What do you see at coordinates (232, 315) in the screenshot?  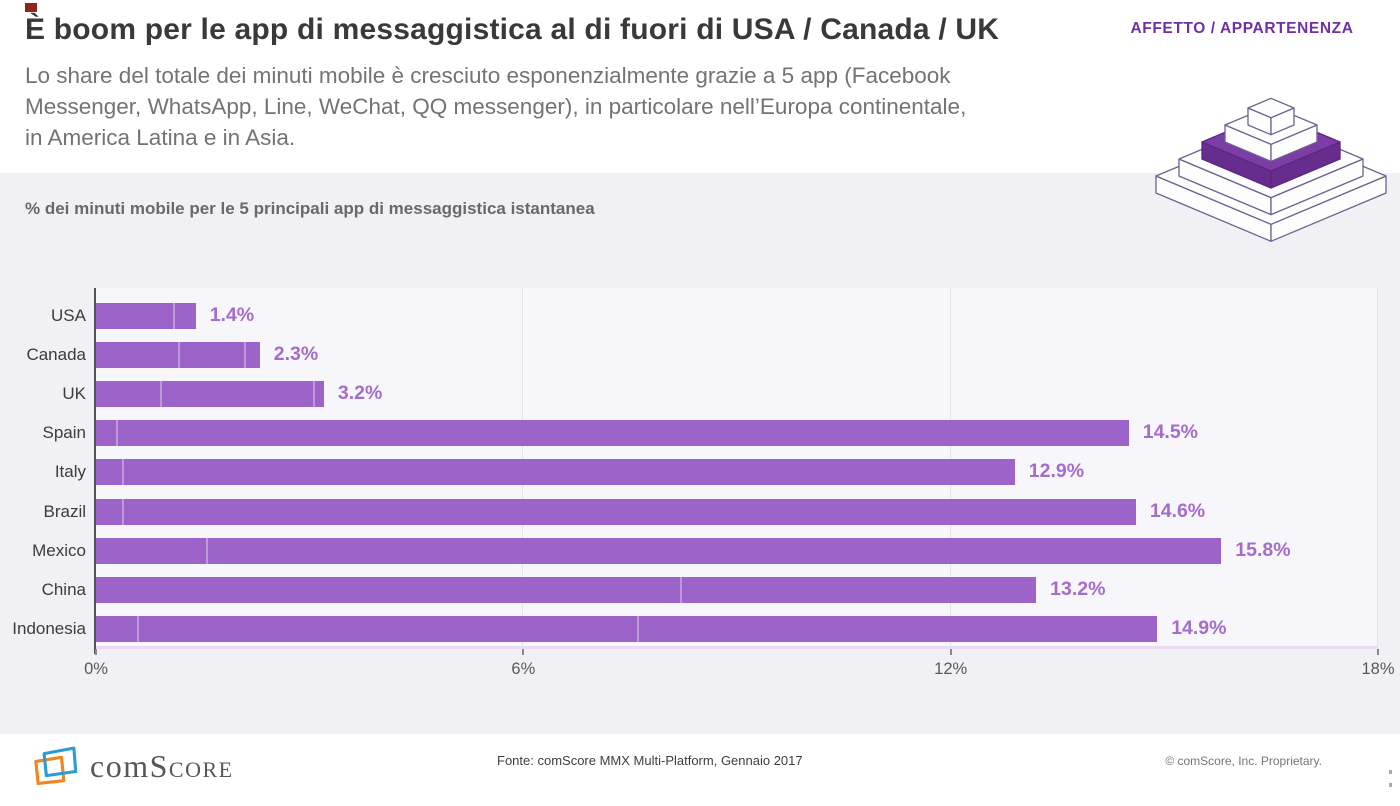 I see `bar-value-label: 1.4%` at bounding box center [232, 315].